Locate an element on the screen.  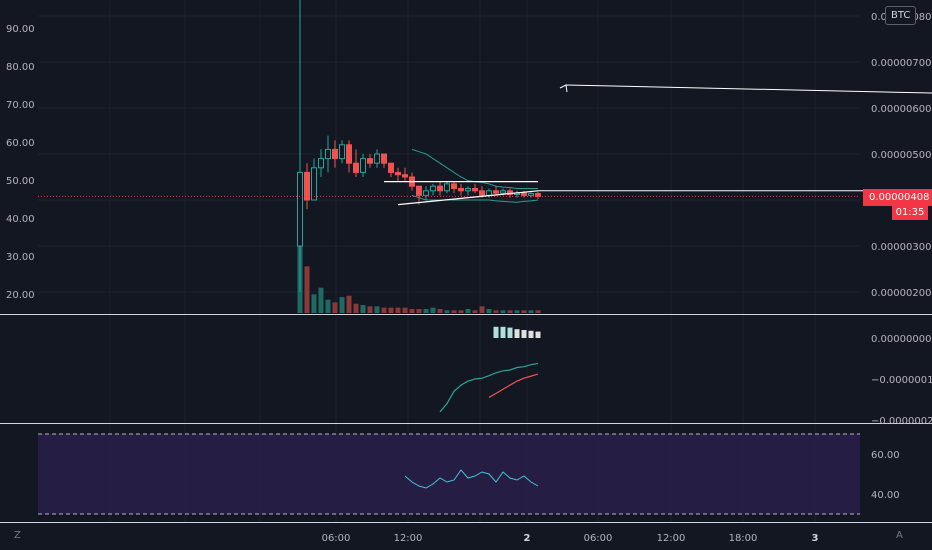
rsi-band is located at coordinates (449, 474).